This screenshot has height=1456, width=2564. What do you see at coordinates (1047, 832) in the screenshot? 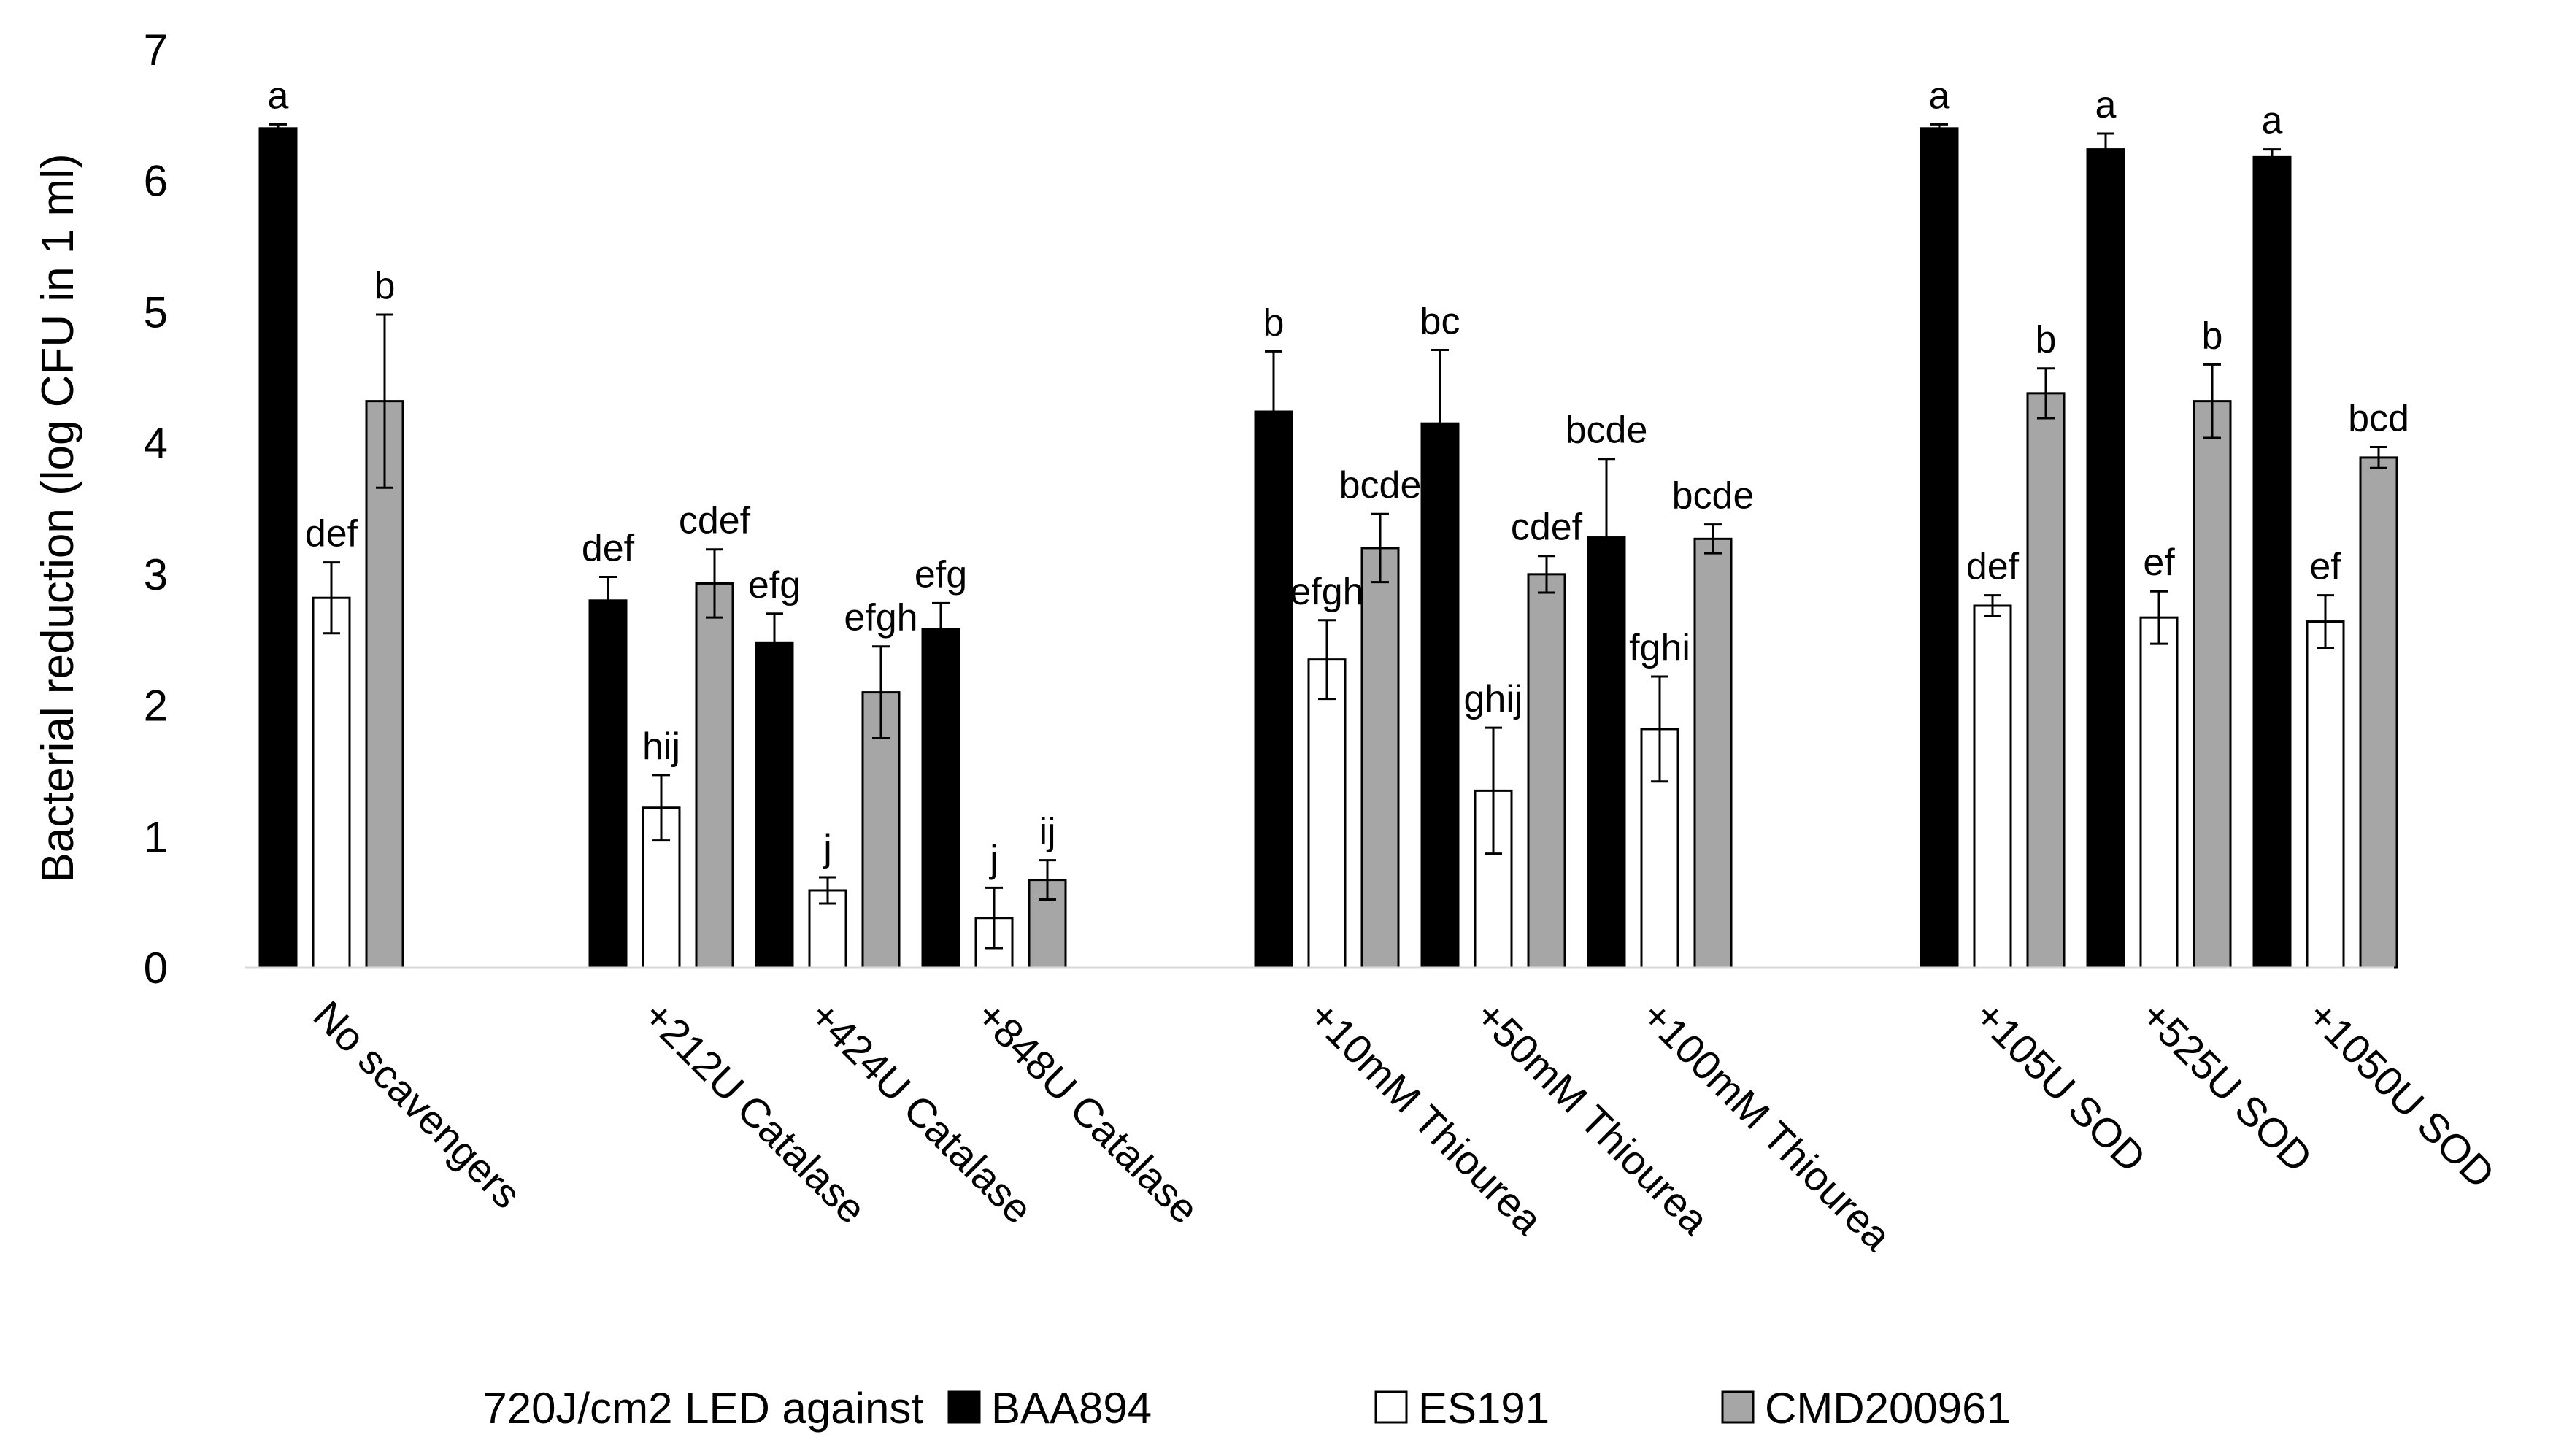
I see `significance-label: ij` at bounding box center [1047, 832].